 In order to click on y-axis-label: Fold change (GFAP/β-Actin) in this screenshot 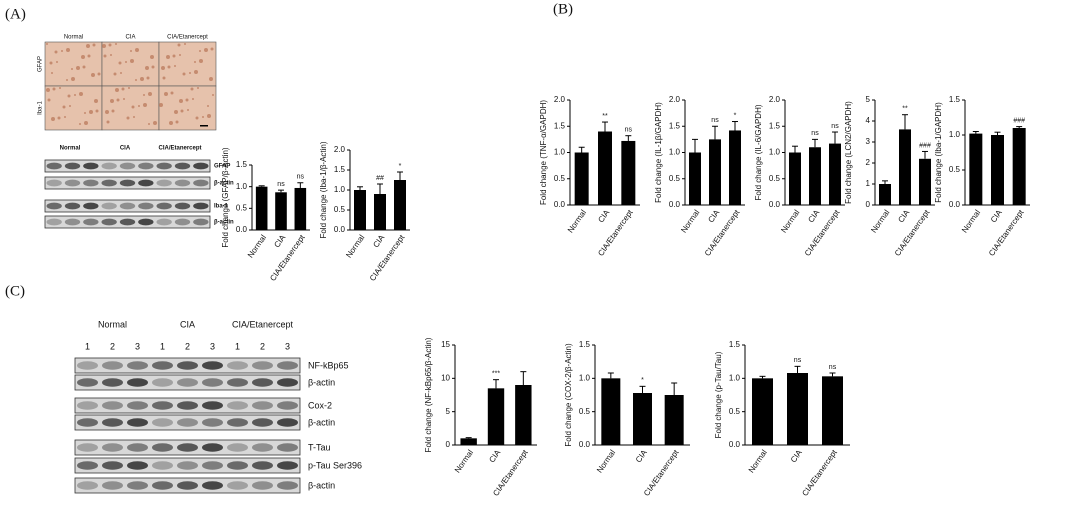, I will do `click(225, 197)`.